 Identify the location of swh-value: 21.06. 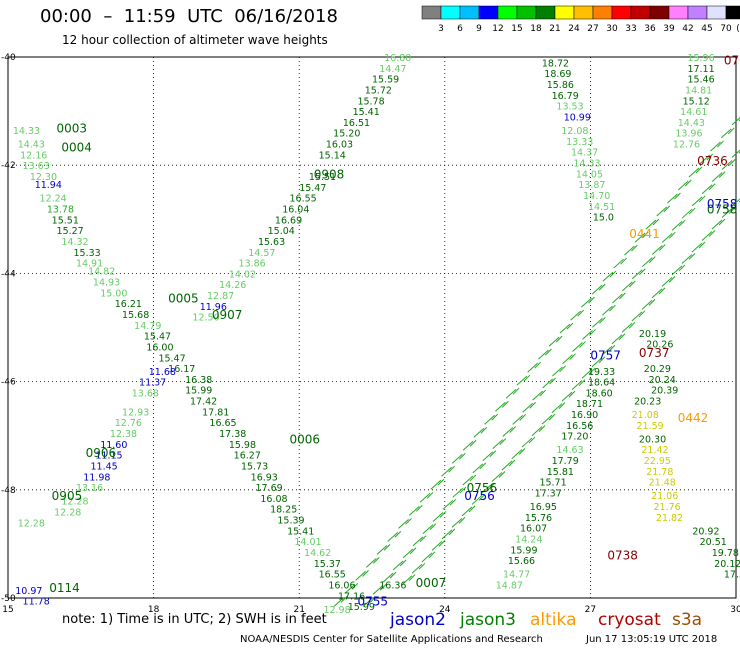
(664, 496).